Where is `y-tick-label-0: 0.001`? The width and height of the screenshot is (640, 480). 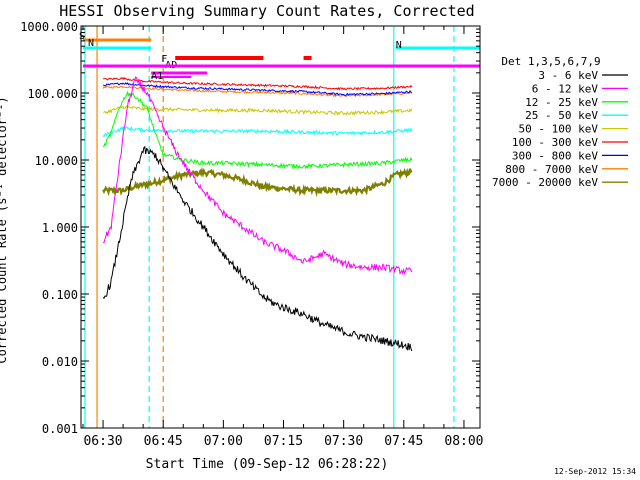
y-tick-label-0: 0.001 is located at coordinates (60, 429).